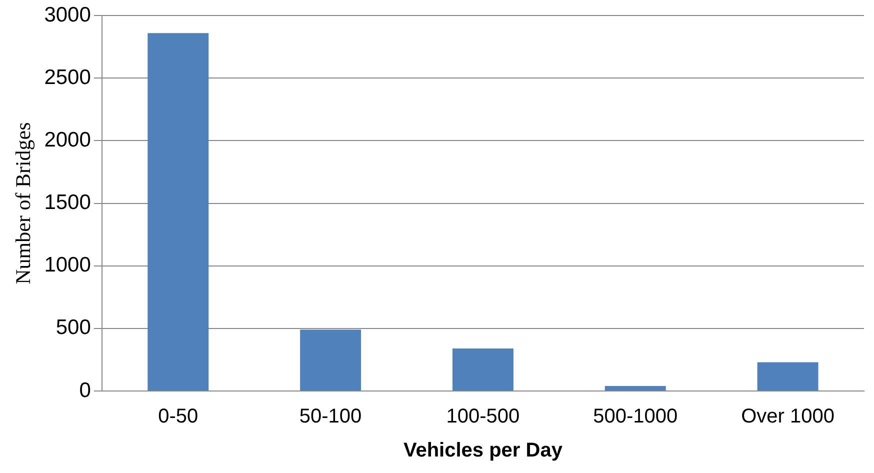 This screenshot has width=874, height=473. Describe the element at coordinates (330, 417) in the screenshot. I see `x-tick-label: 50-100` at that location.